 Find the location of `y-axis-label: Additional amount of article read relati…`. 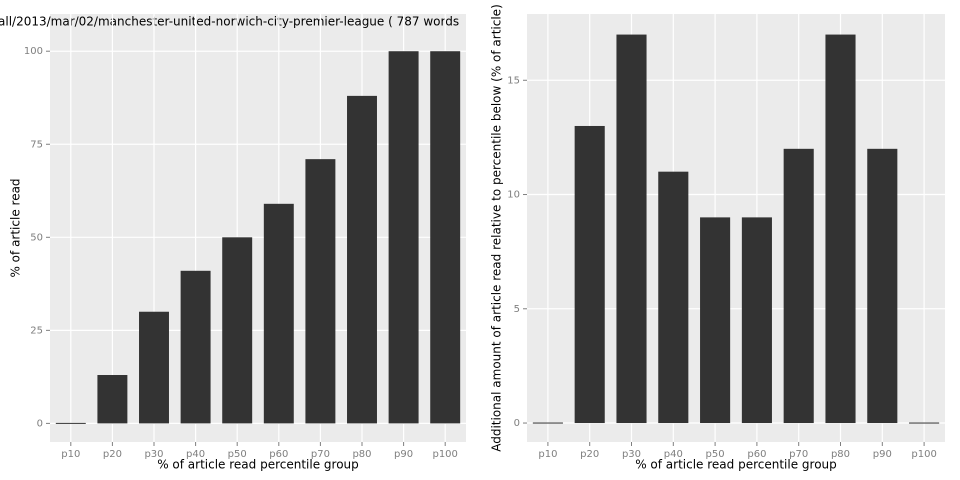

y-axis-label: Additional amount of article read relati… is located at coordinates (497, 228).